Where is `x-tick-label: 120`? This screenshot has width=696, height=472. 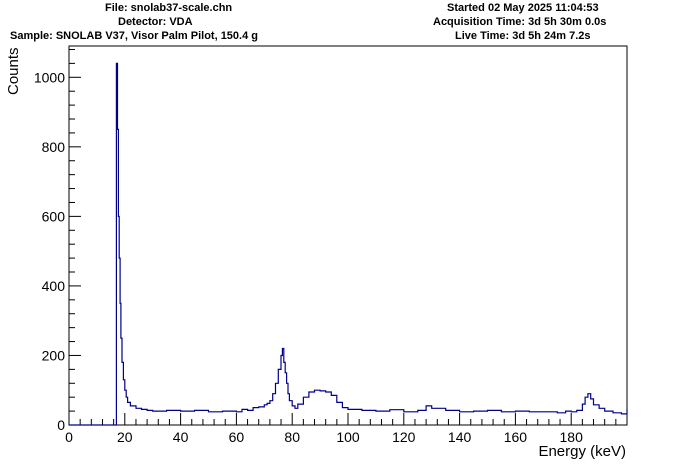 x-tick-label: 120 is located at coordinates (404, 437).